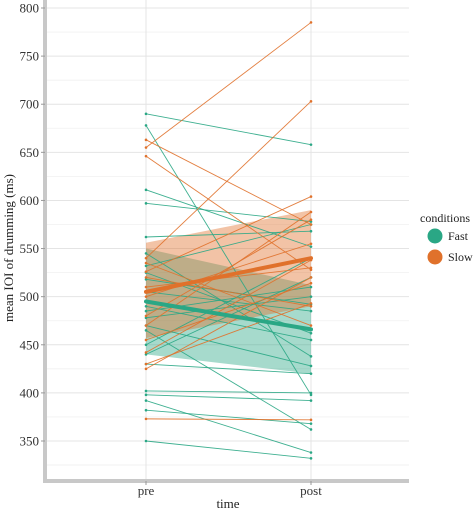 The width and height of the screenshot is (474, 511). Describe the element at coordinates (30, 441) in the screenshot. I see `y-tick-label: 350` at that location.